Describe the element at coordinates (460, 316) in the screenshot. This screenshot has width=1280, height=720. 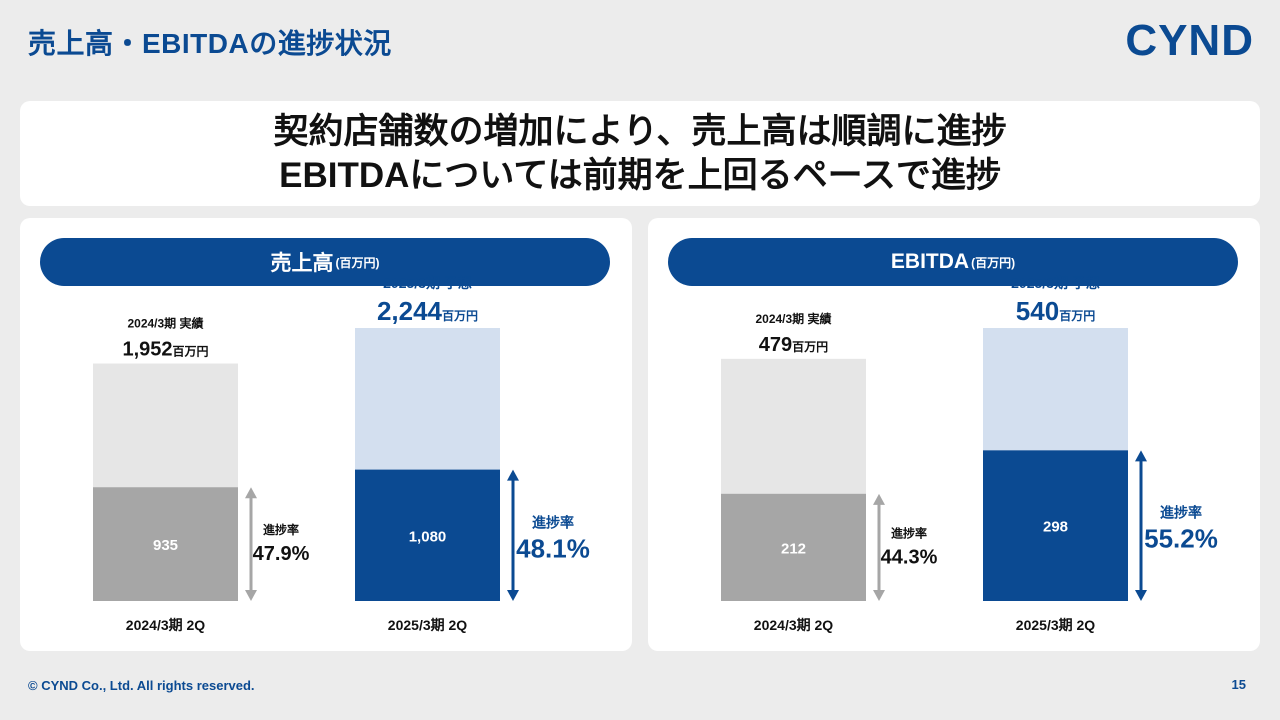
I see `sales-fy2025-total-unit: 百万円` at that location.